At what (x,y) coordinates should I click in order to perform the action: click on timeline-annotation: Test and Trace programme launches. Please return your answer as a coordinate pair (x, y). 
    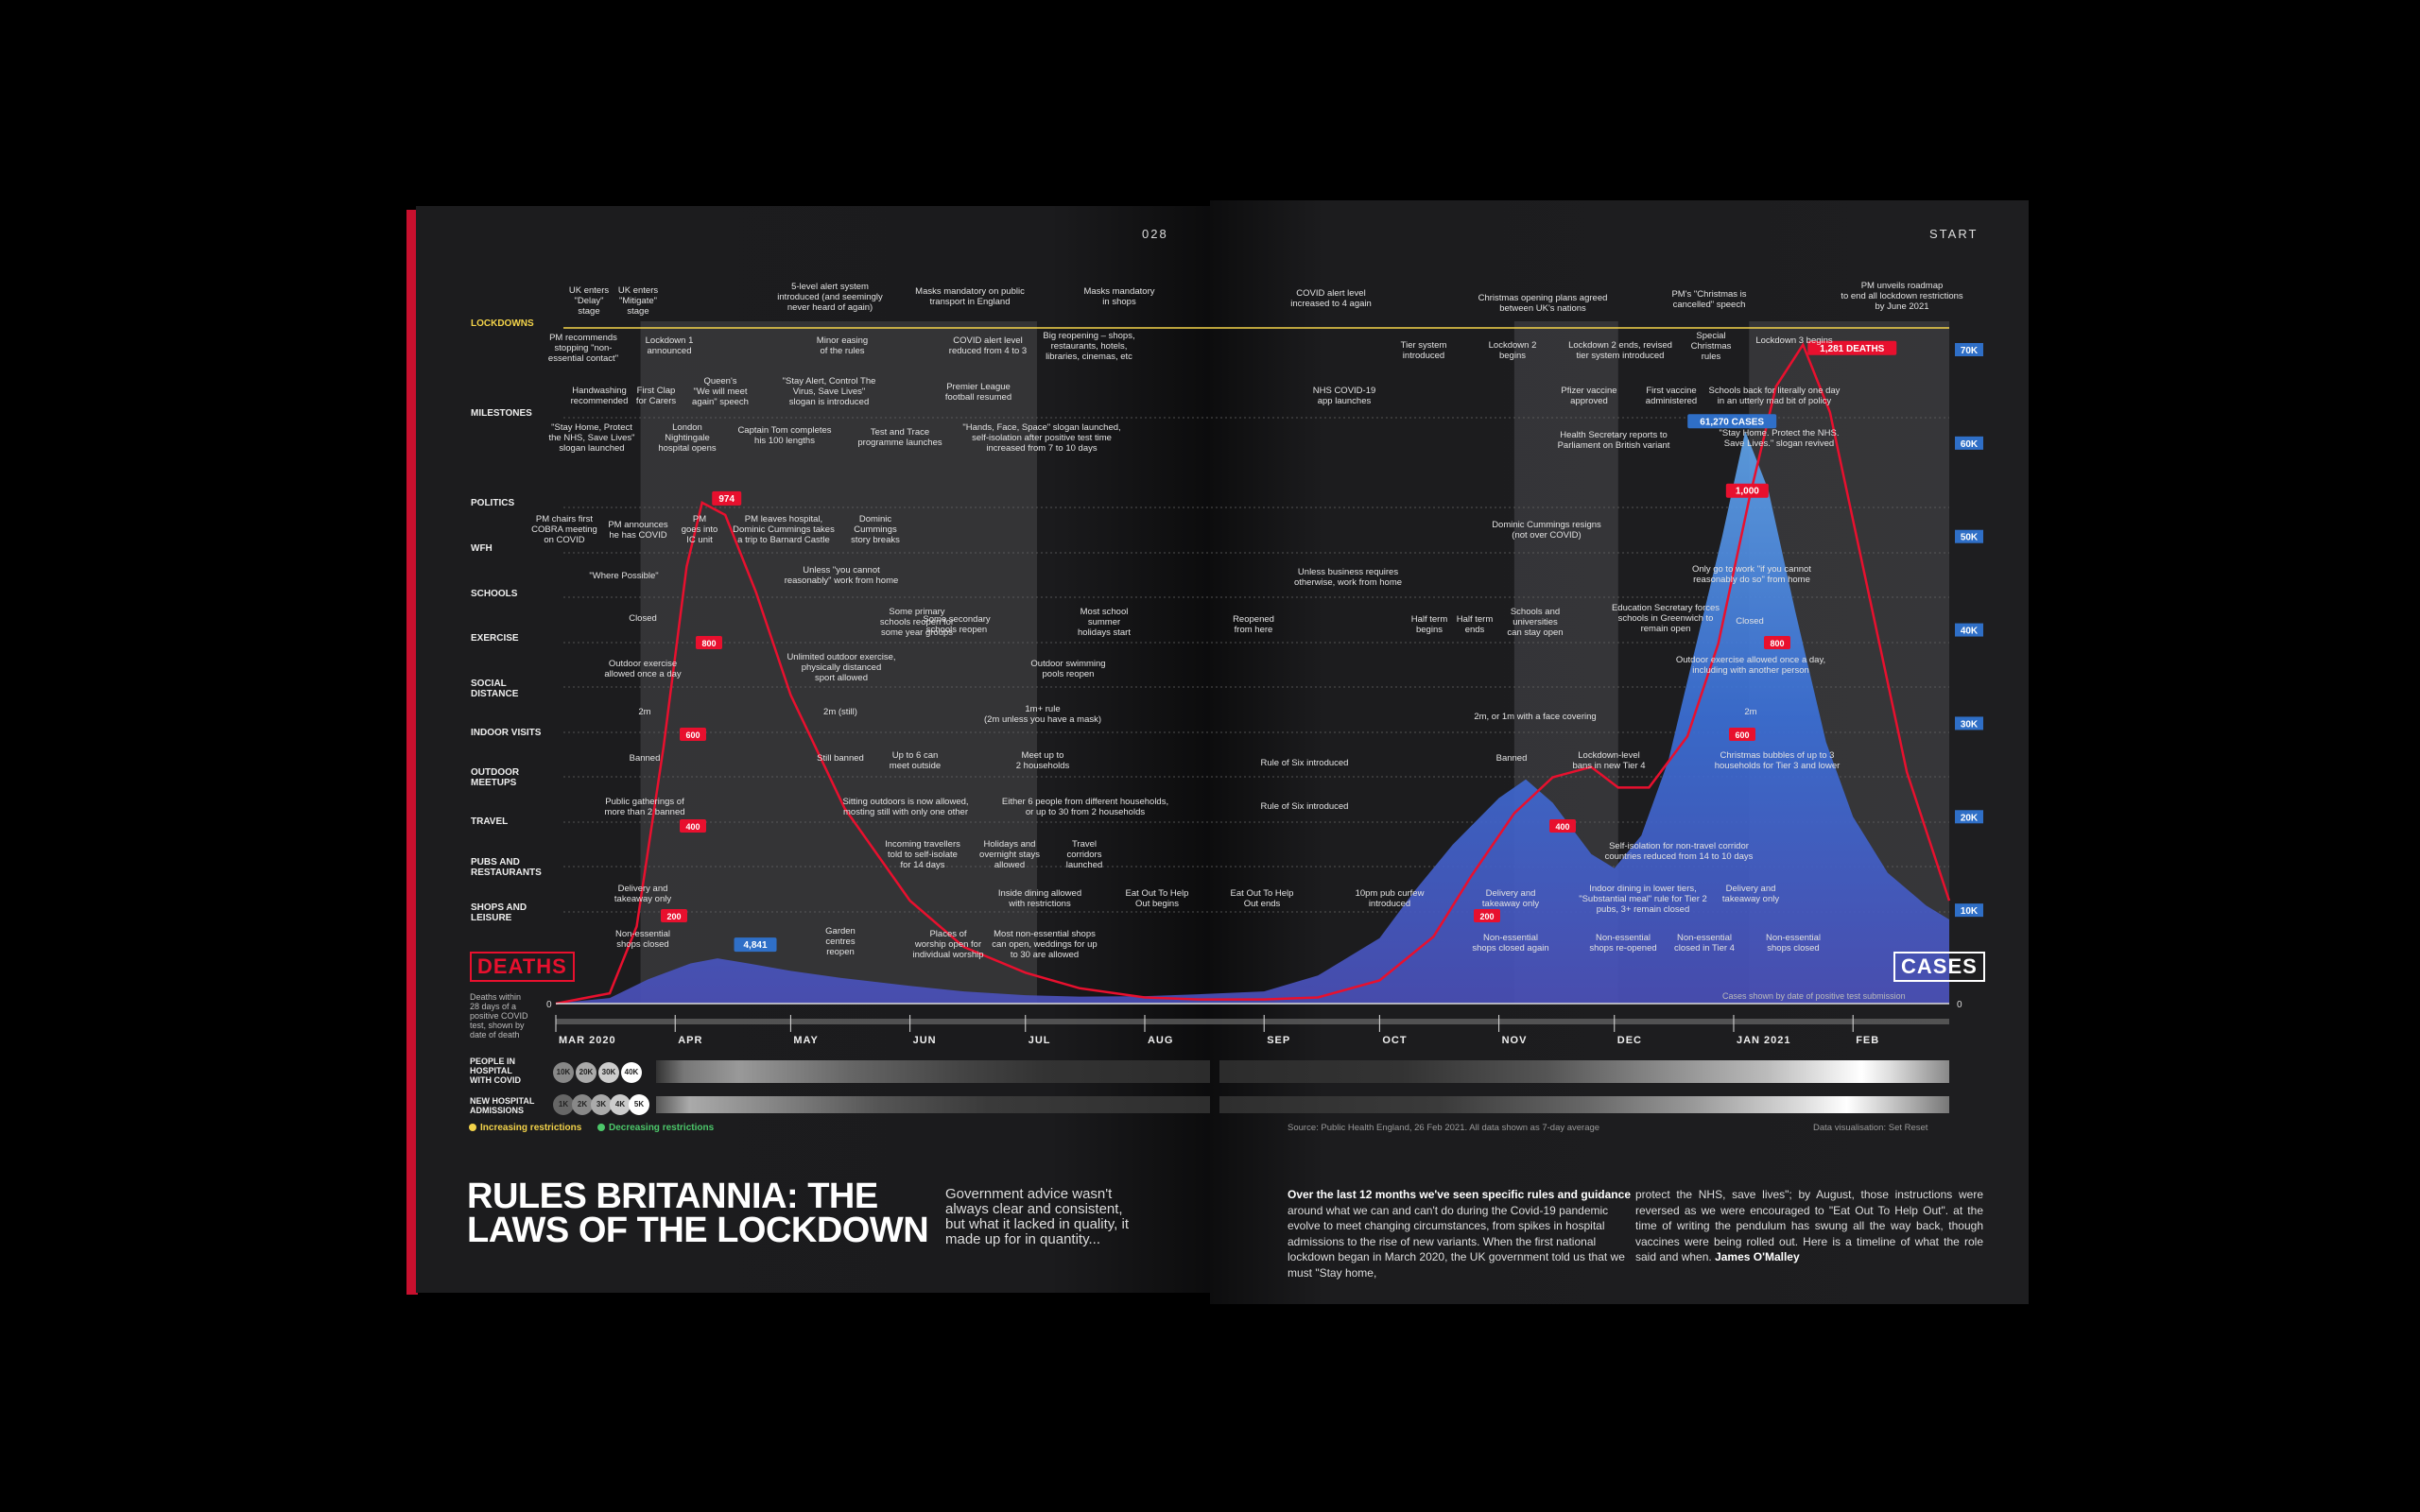
    Looking at the image, I should click on (899, 437).